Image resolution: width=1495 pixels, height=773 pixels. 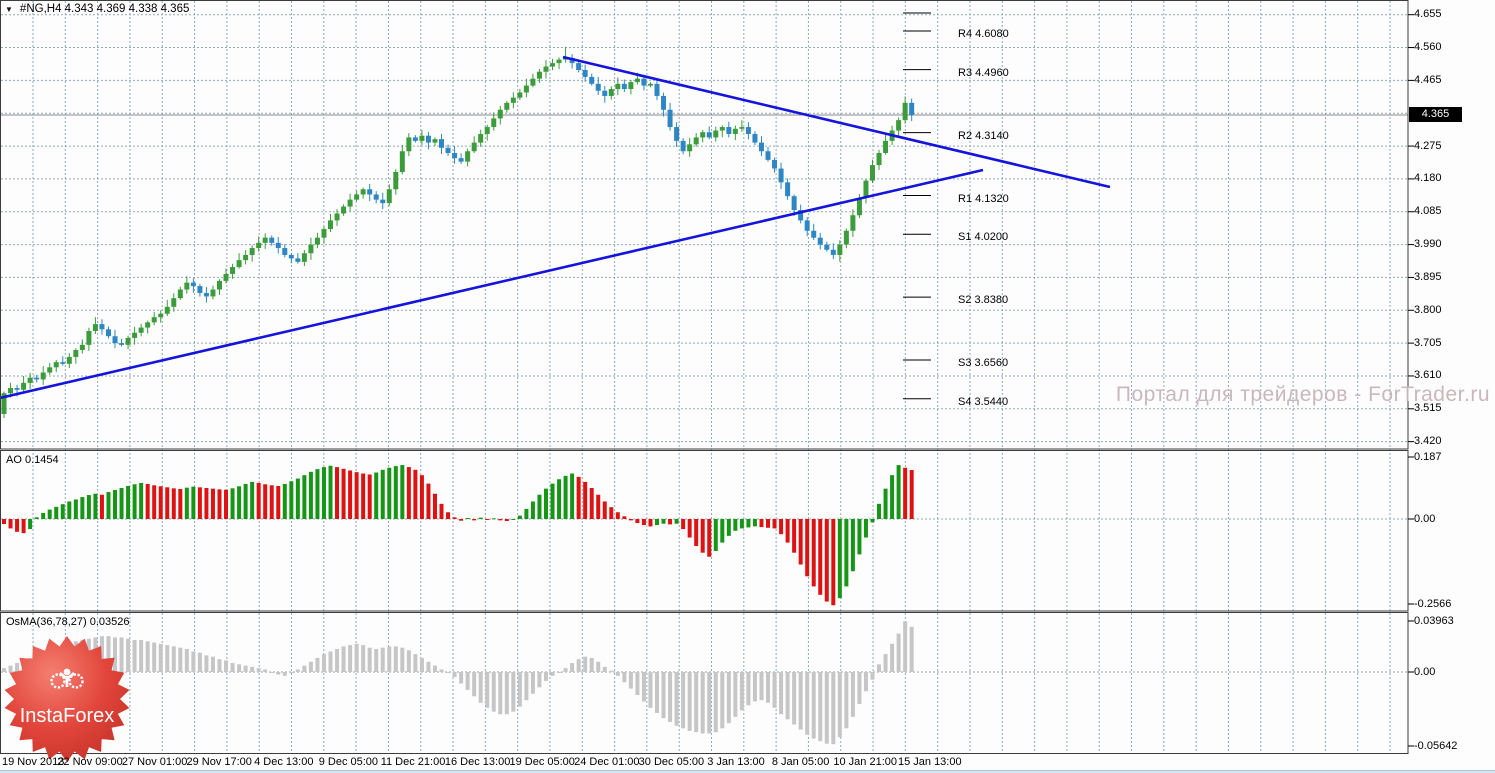 I want to click on osma-indicator-label: OsMA(36,78,27) 0.03526, so click(x=68, y=622).